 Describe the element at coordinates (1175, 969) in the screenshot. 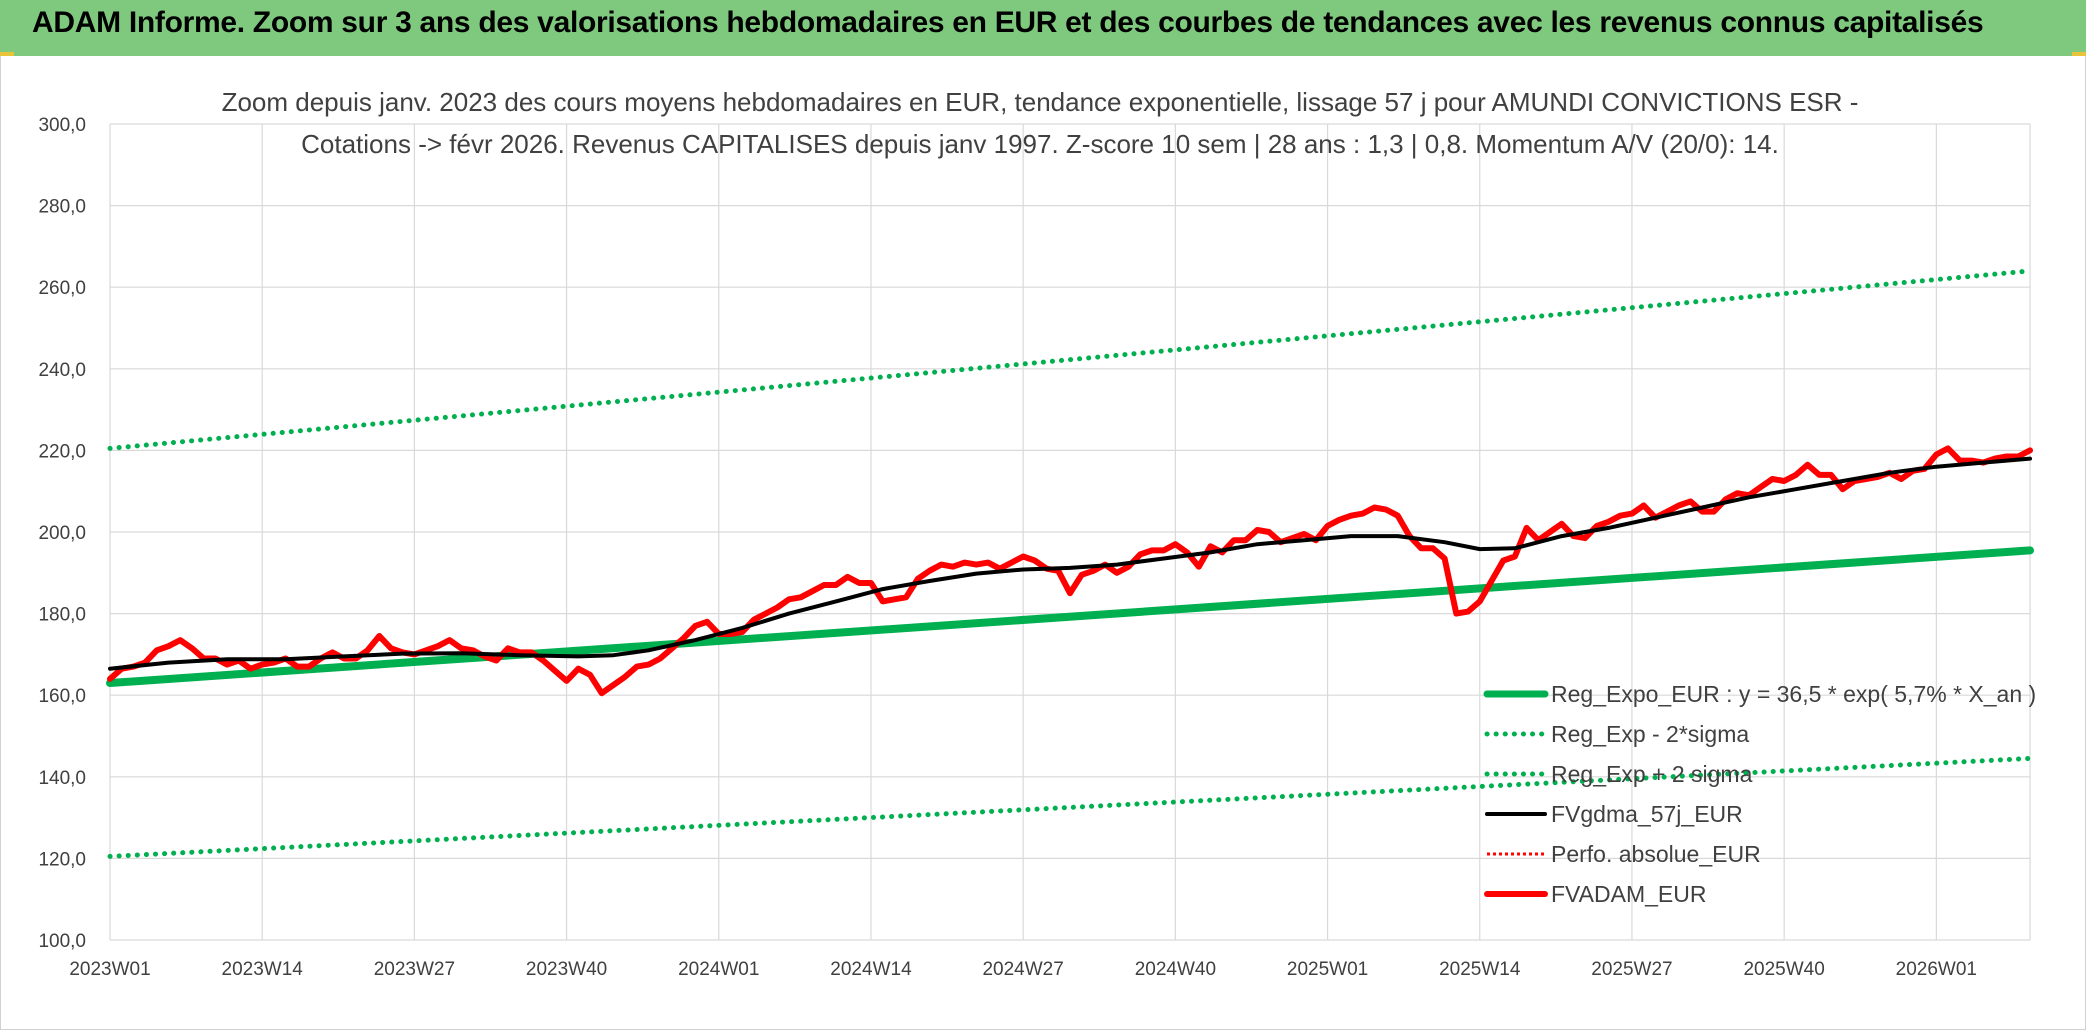

I see `x-tick-label: 2024W40` at that location.